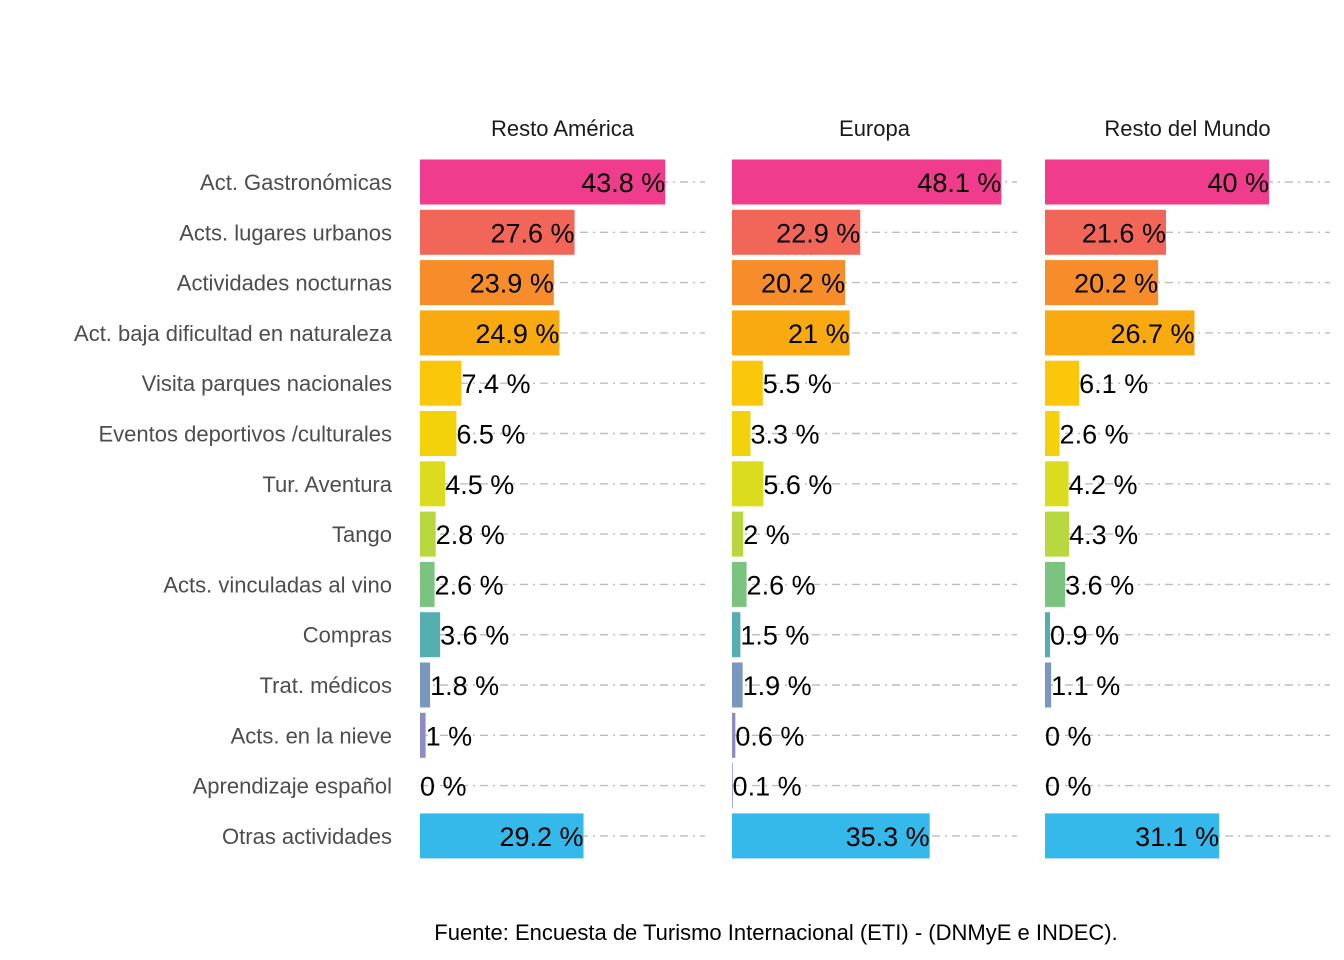 This screenshot has height=960, width=1344. I want to click on value-label: 4.2 %, so click(1103, 485).